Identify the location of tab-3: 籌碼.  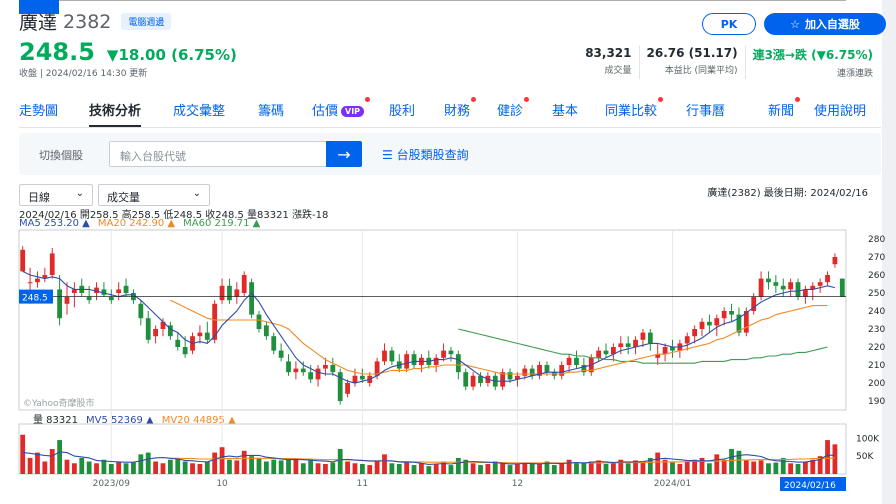
(271, 109).